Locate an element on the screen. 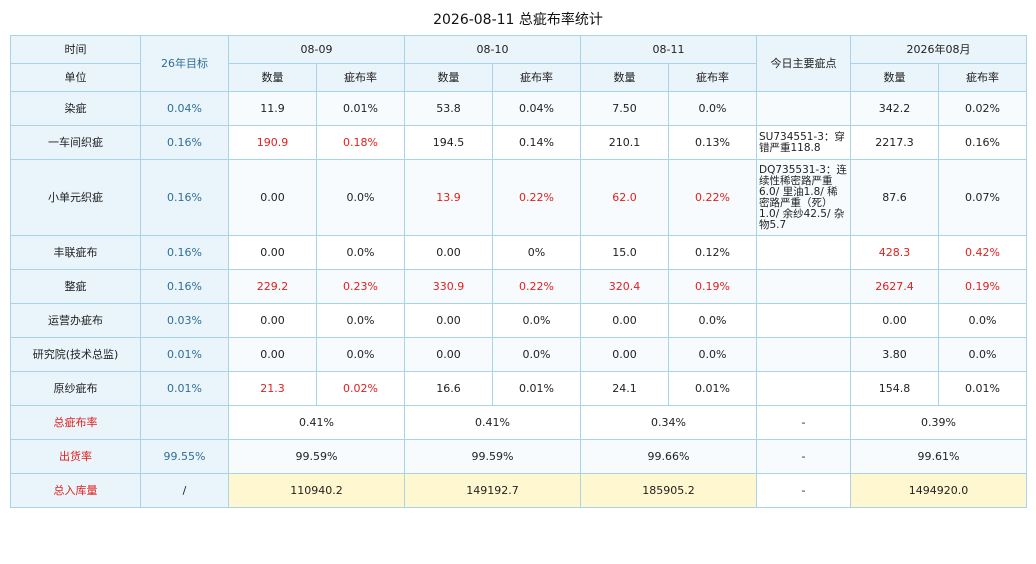  target-cell: / is located at coordinates (184, 490).